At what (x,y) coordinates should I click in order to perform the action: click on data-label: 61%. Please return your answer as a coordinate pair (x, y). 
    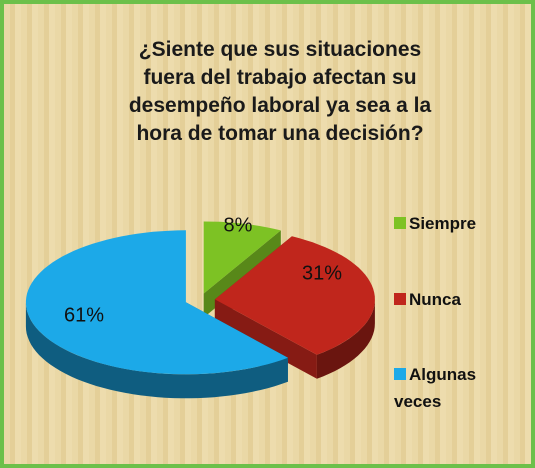
    Looking at the image, I should click on (84, 315).